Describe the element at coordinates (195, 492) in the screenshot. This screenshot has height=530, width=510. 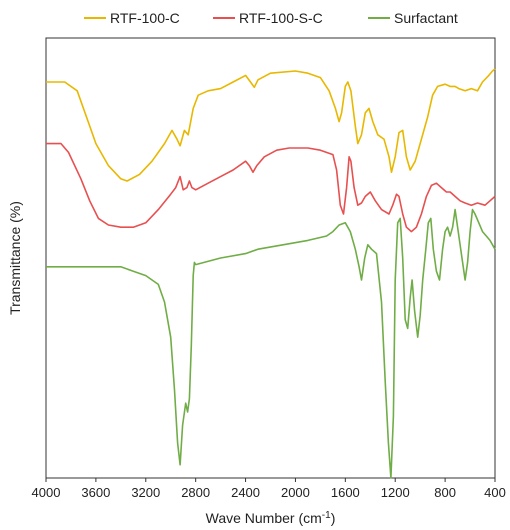
I see `x-tick-label: 2800` at that location.